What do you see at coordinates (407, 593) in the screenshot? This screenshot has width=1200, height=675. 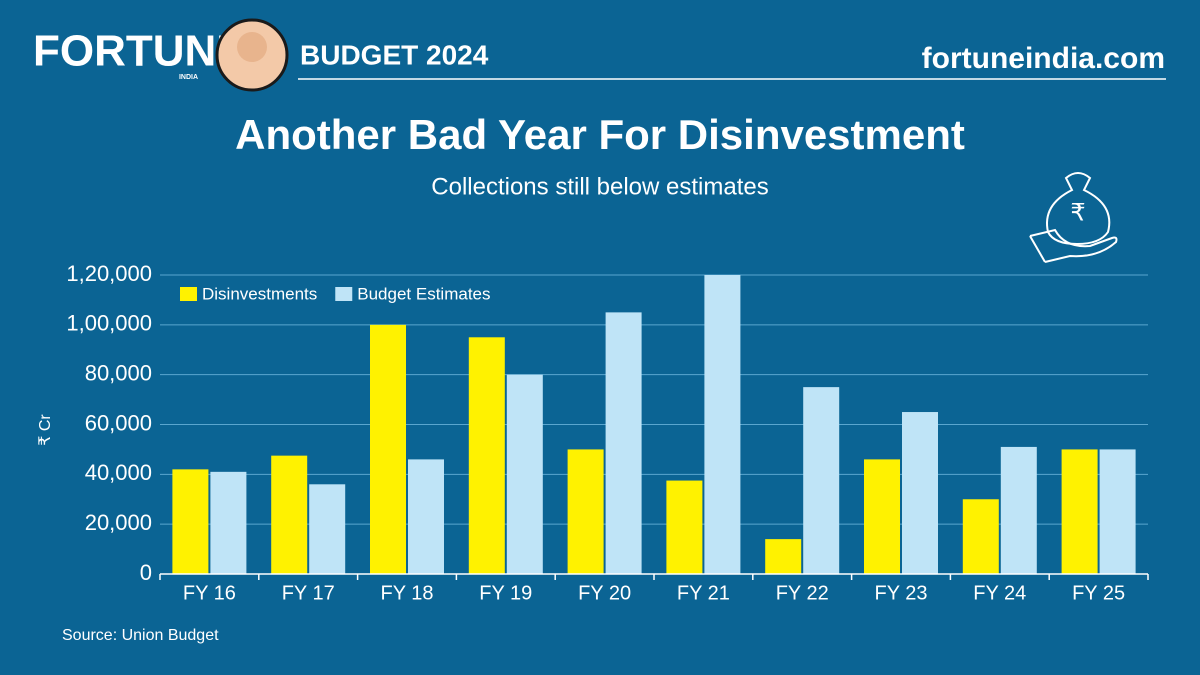 I see `x-tick-label: FY 18` at bounding box center [407, 593].